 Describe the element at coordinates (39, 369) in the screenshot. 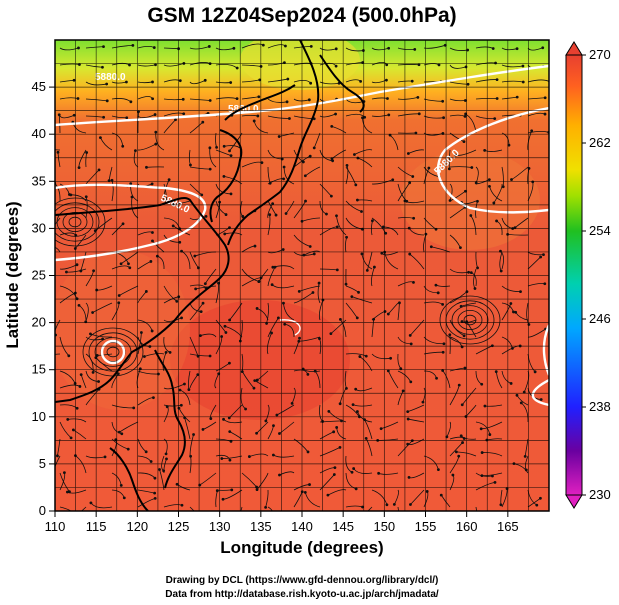

I see `y-tick-label: 15` at that location.